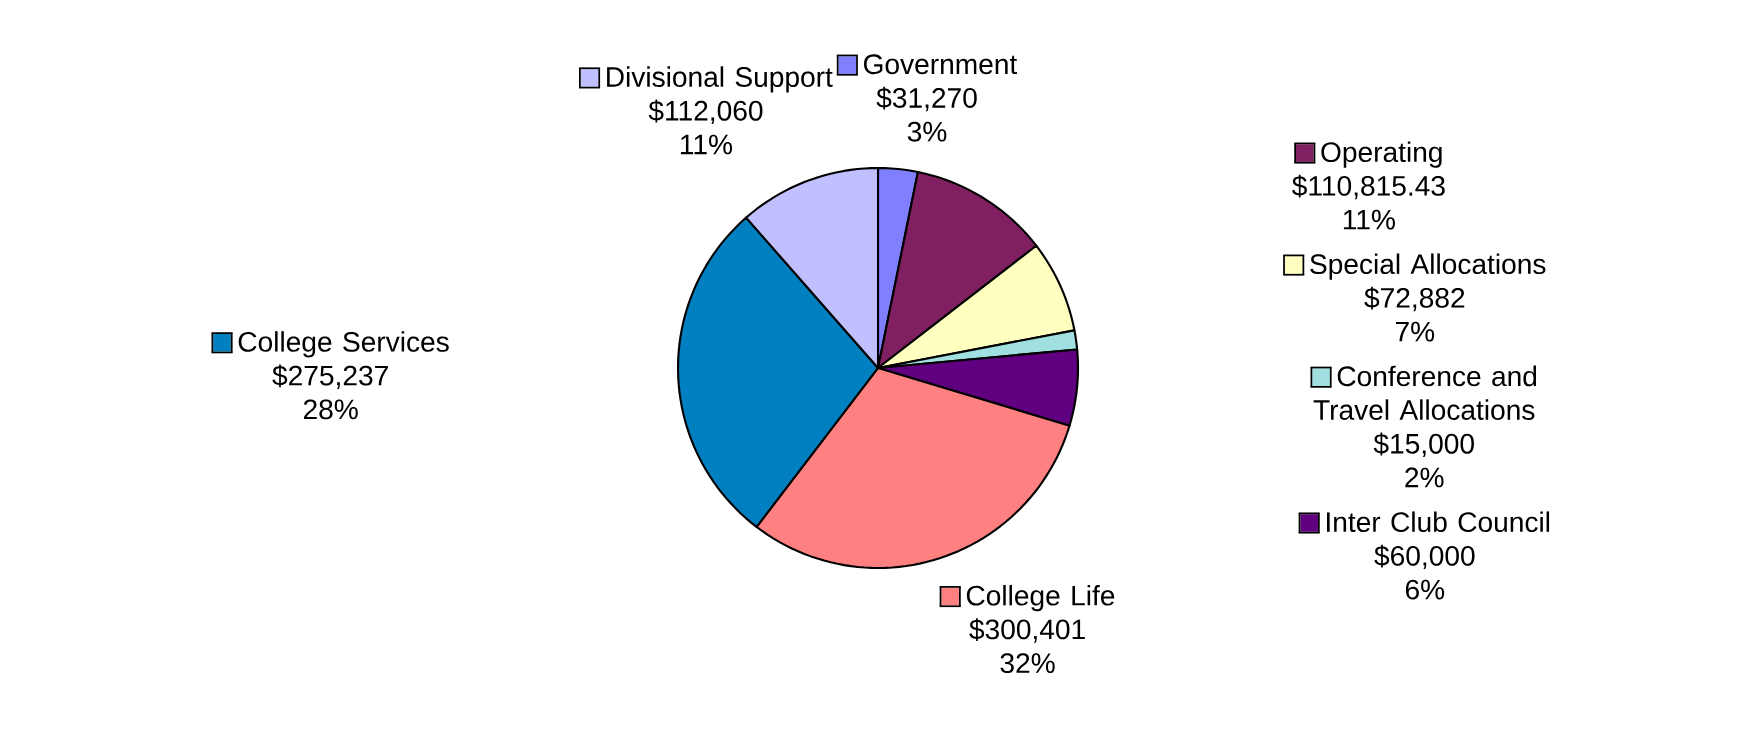  What do you see at coordinates (1423, 460) in the screenshot?
I see `data-label: $15,000 2%` at bounding box center [1423, 460].